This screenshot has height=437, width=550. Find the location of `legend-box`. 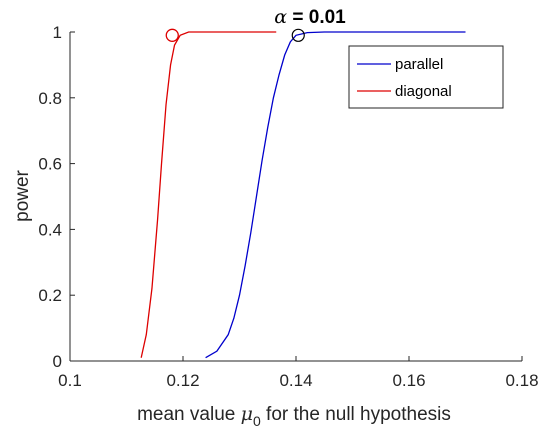

legend-box is located at coordinates (426, 77).